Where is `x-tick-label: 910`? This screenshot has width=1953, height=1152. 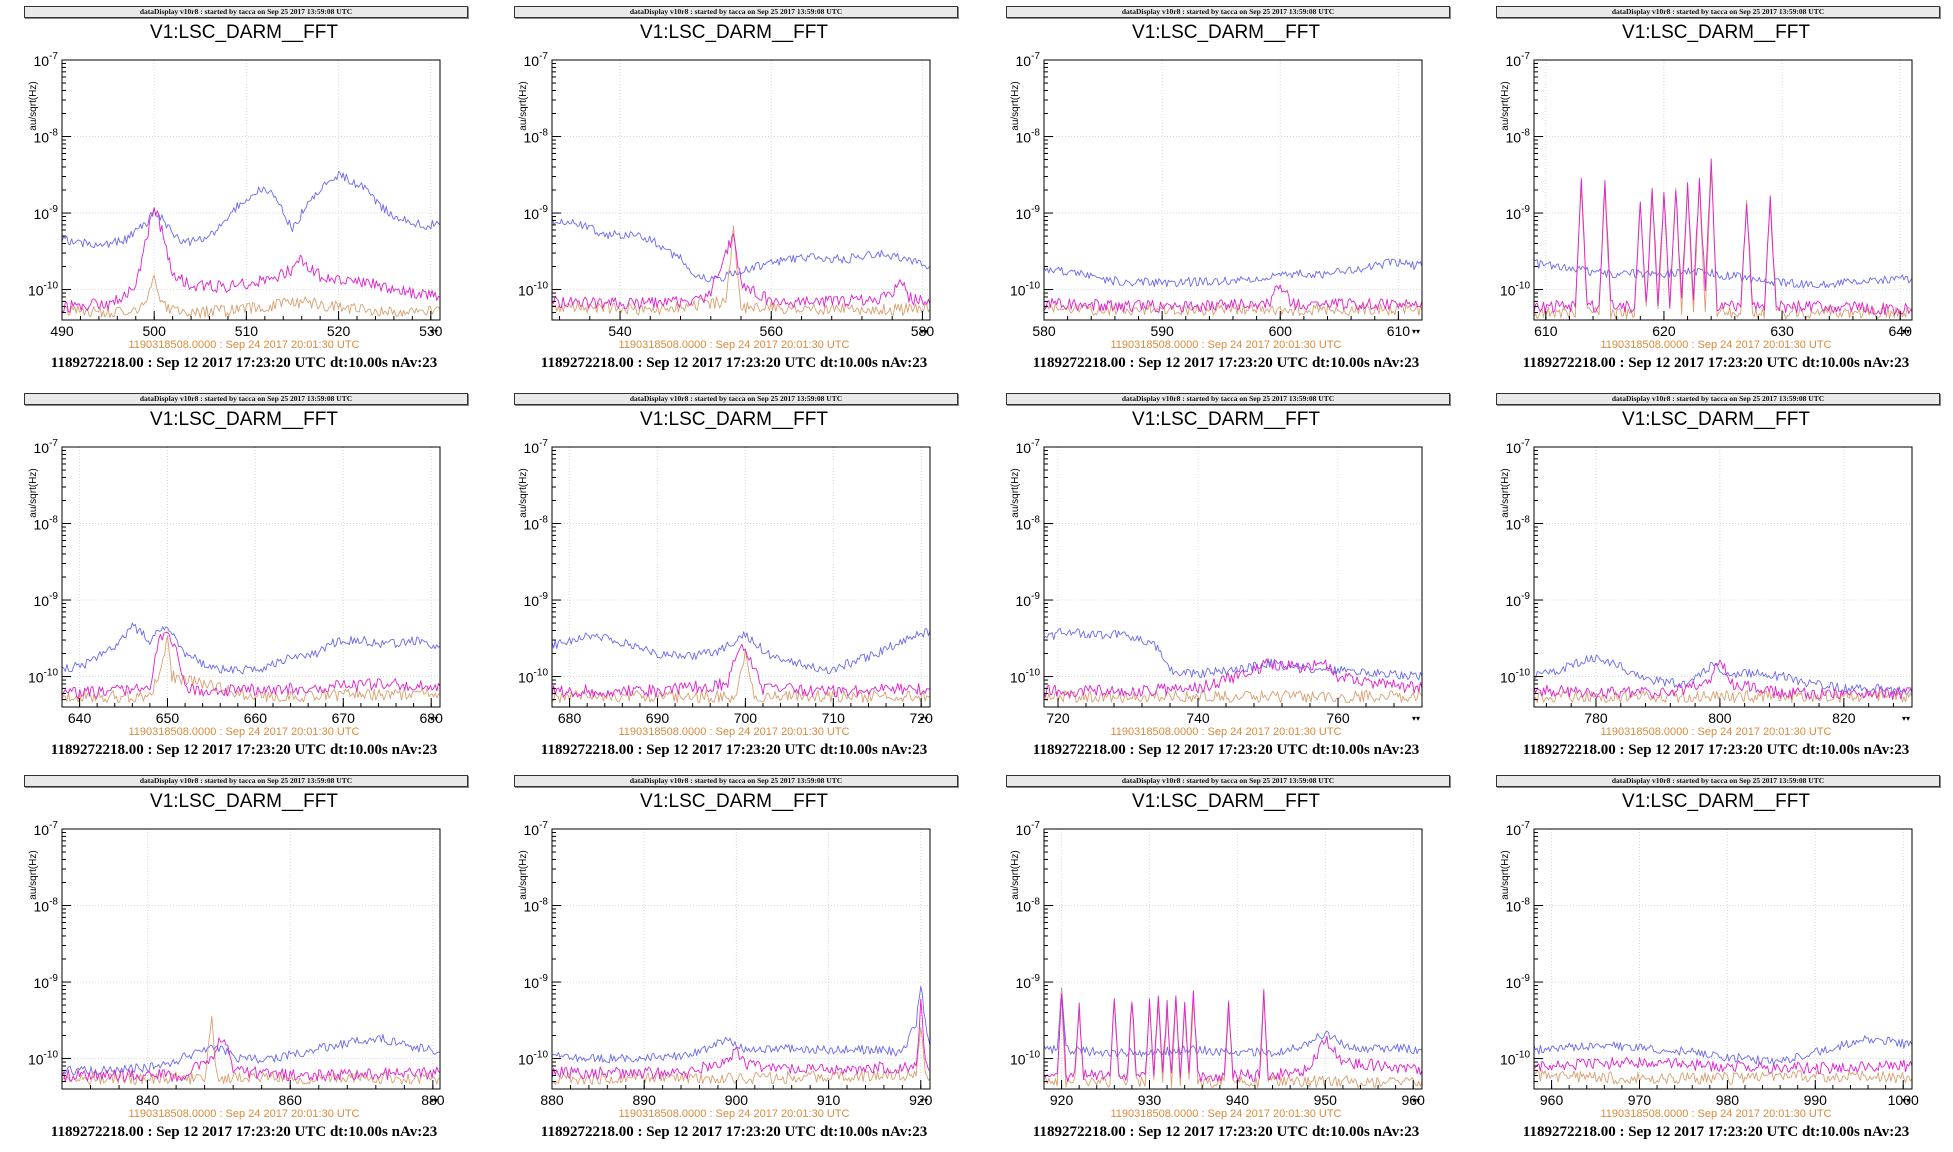 x-tick-label: 910 is located at coordinates (829, 1100).